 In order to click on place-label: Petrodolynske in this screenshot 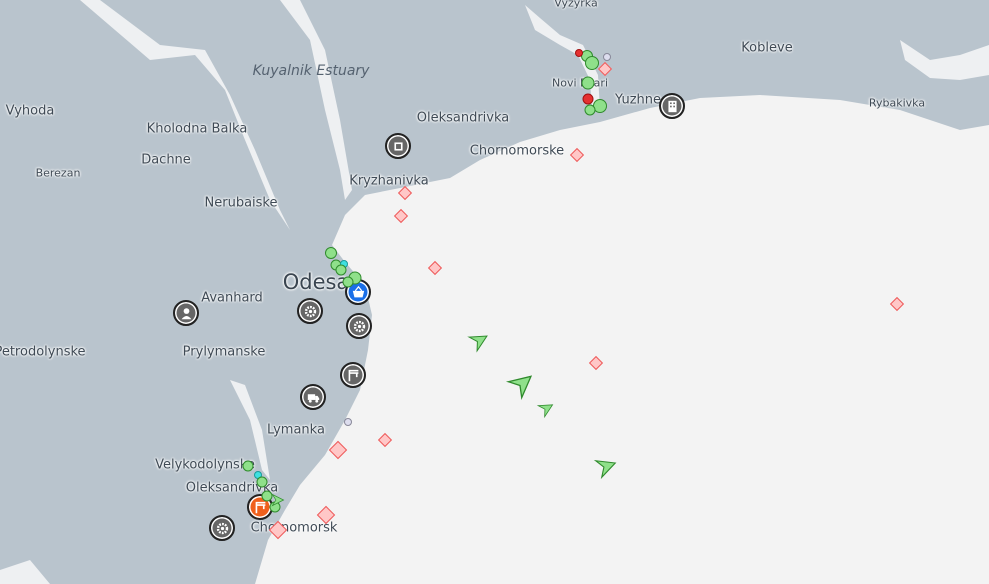, I will do `click(43, 352)`.